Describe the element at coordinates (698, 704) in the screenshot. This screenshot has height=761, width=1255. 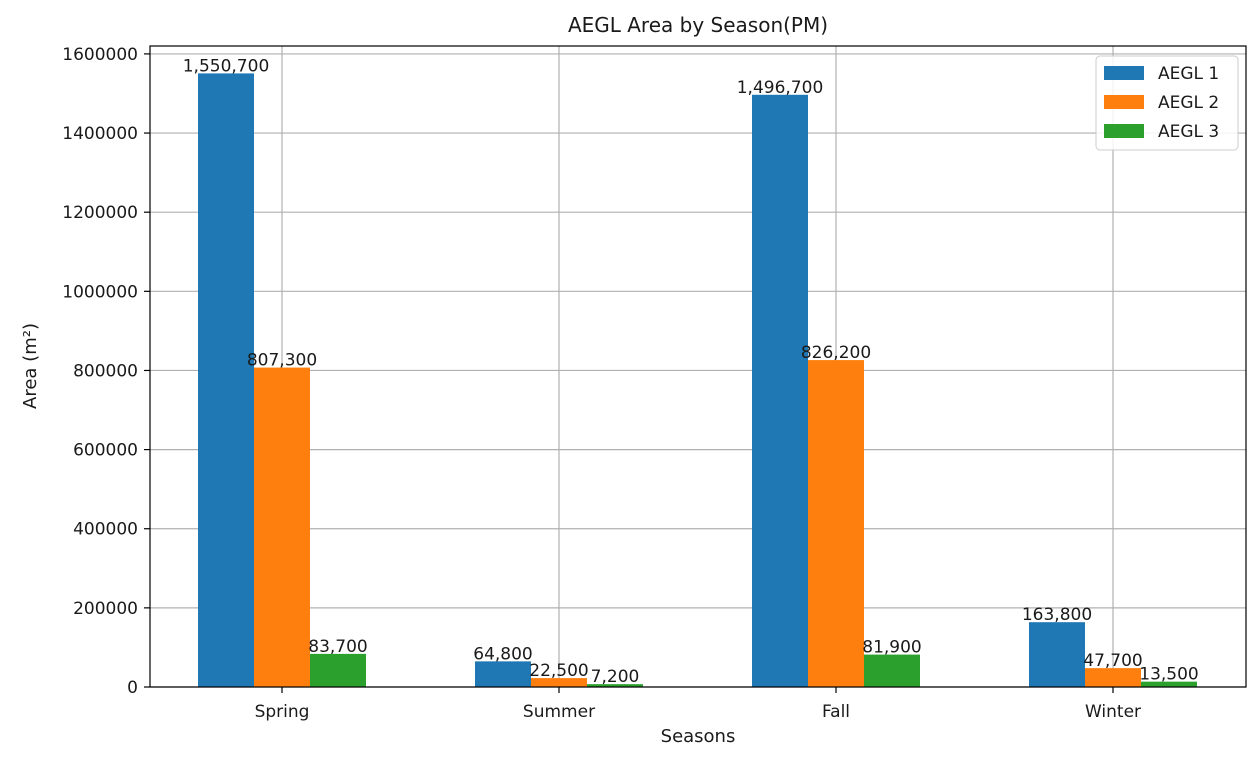
I see `x-axis-ticks: Spring Summer Fall Winter` at that location.